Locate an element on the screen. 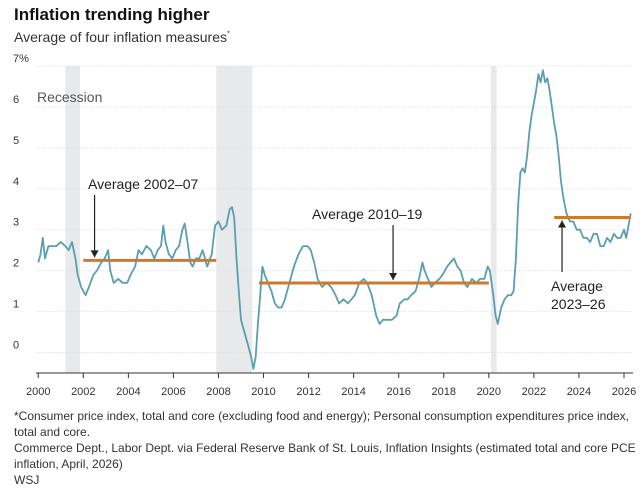 Image resolution: width=643 pixels, height=503 pixels. x-tick-label-2014: 2014 is located at coordinates (353, 392).